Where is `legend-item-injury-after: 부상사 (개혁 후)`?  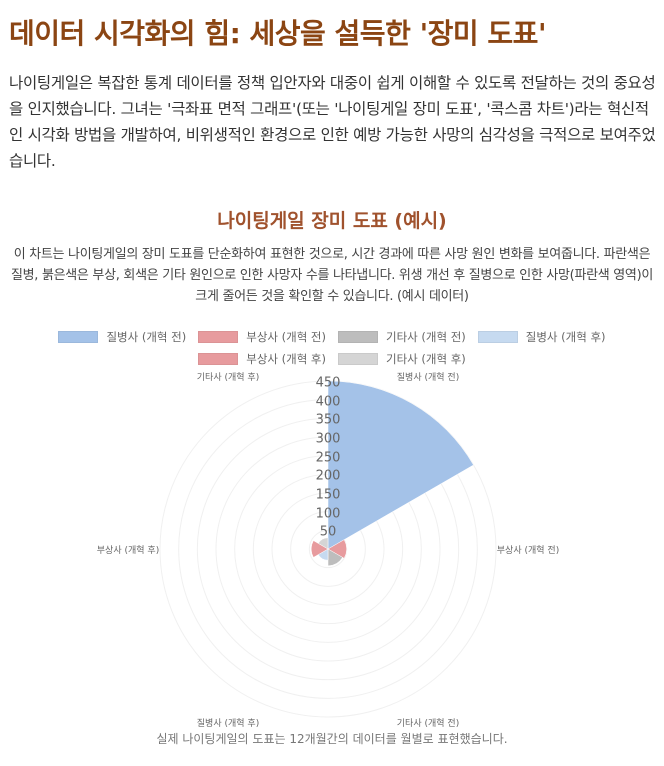
legend-item-injury-after: 부상사 (개혁 후) is located at coordinates (262, 359).